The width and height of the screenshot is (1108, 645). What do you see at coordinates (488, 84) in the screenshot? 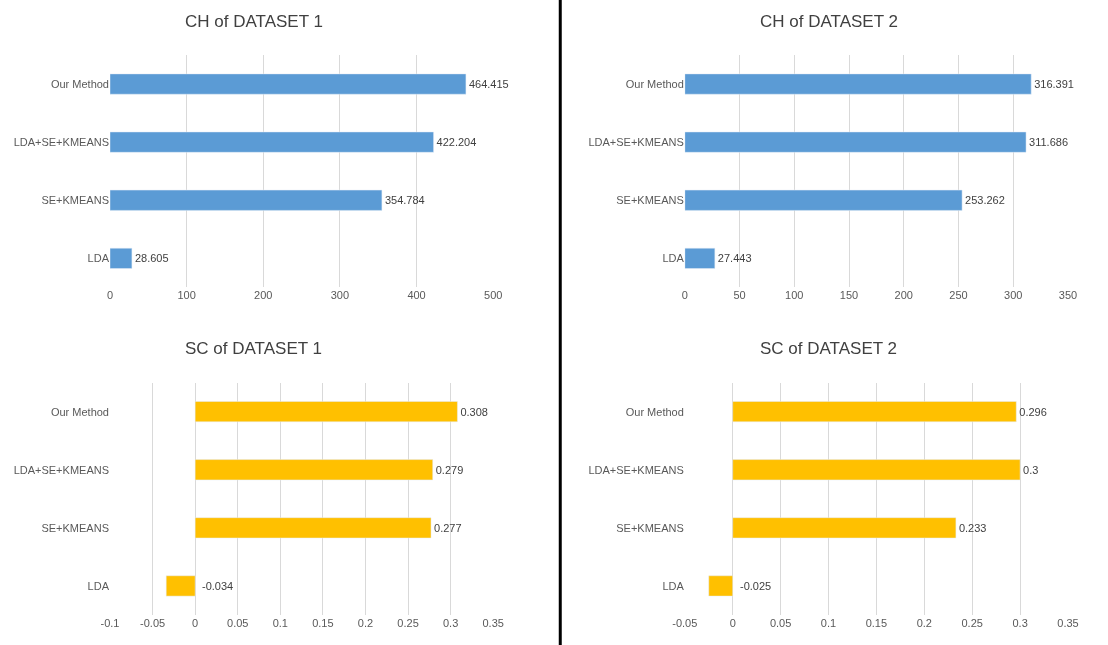
I see `data-label: 464.415` at bounding box center [488, 84].